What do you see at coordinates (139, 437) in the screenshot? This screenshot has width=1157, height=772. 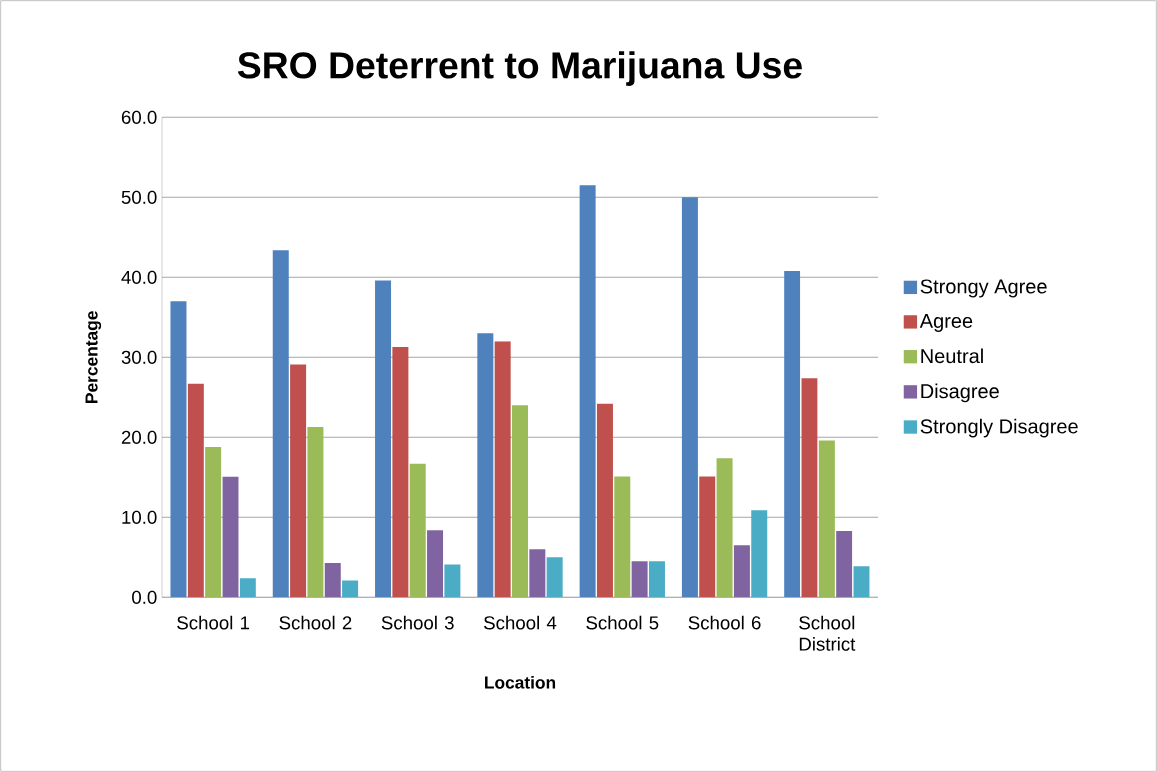 I see `y-tick-label: 20.0` at bounding box center [139, 437].